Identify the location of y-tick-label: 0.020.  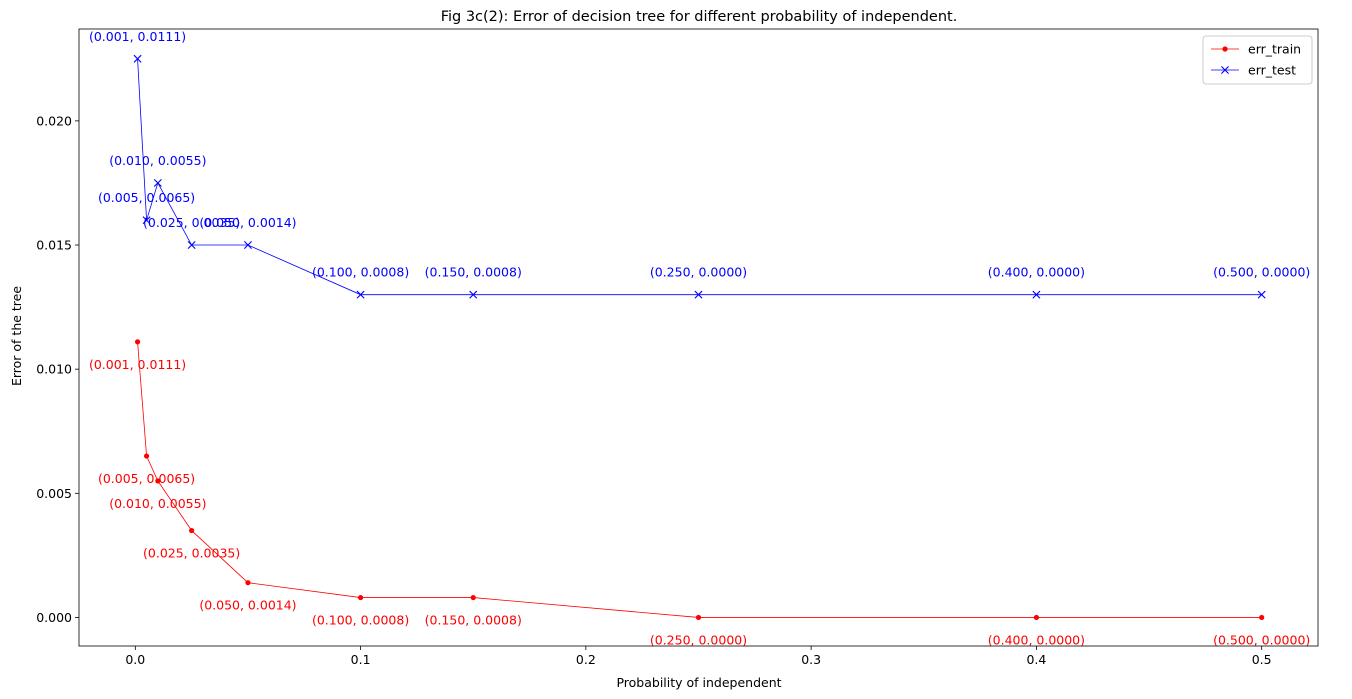
(54, 120).